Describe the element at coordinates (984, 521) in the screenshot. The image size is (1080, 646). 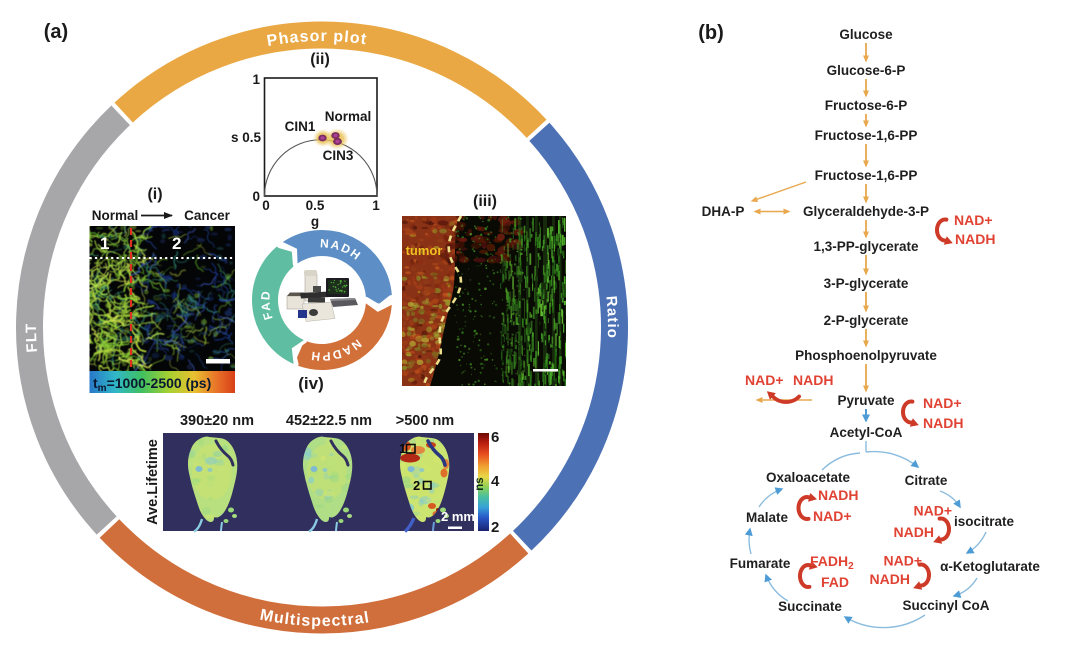
I see `svg-text: isocitrate` at that location.